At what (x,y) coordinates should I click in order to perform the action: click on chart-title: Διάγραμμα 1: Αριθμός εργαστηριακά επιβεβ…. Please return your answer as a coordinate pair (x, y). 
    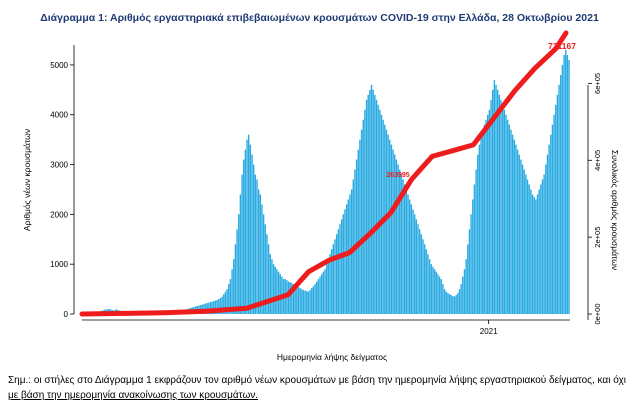
    Looking at the image, I should click on (319, 18).